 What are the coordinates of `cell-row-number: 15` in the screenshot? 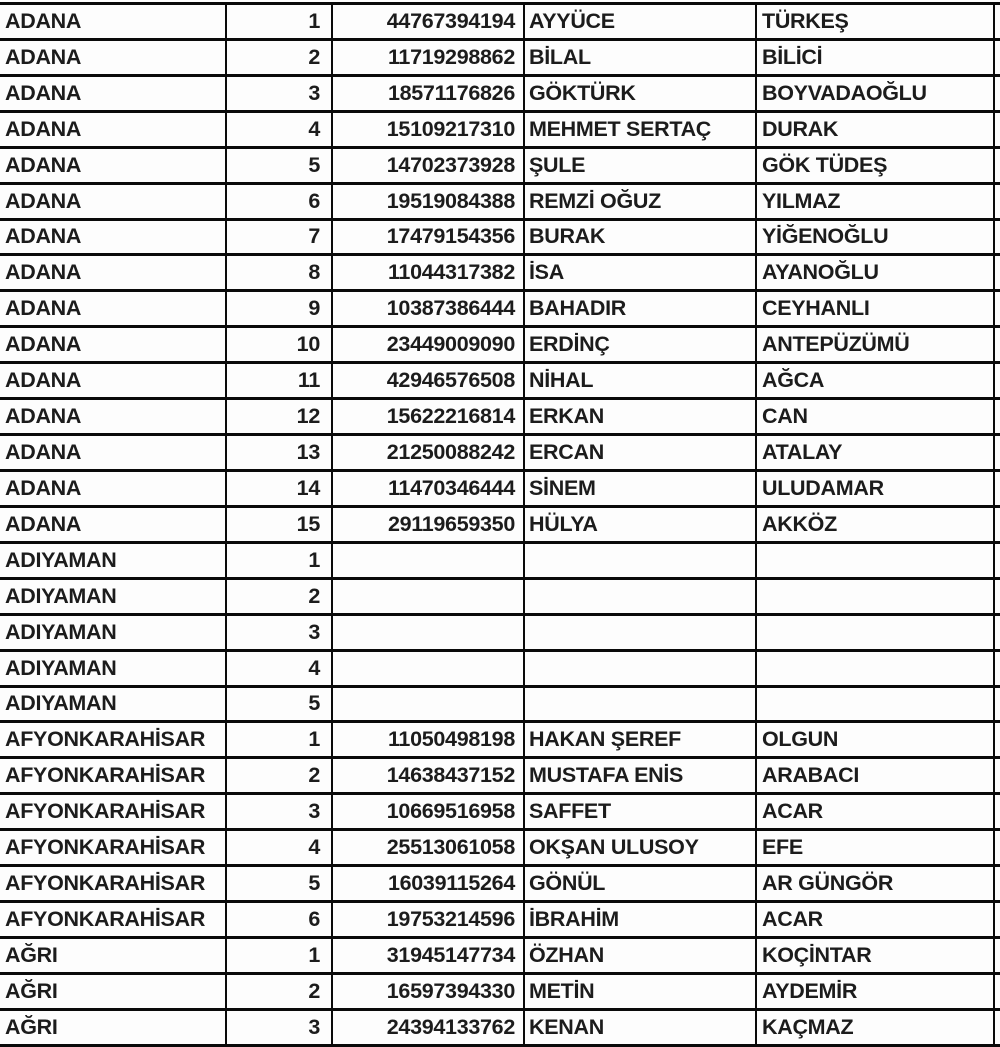 It's located at (280, 525).